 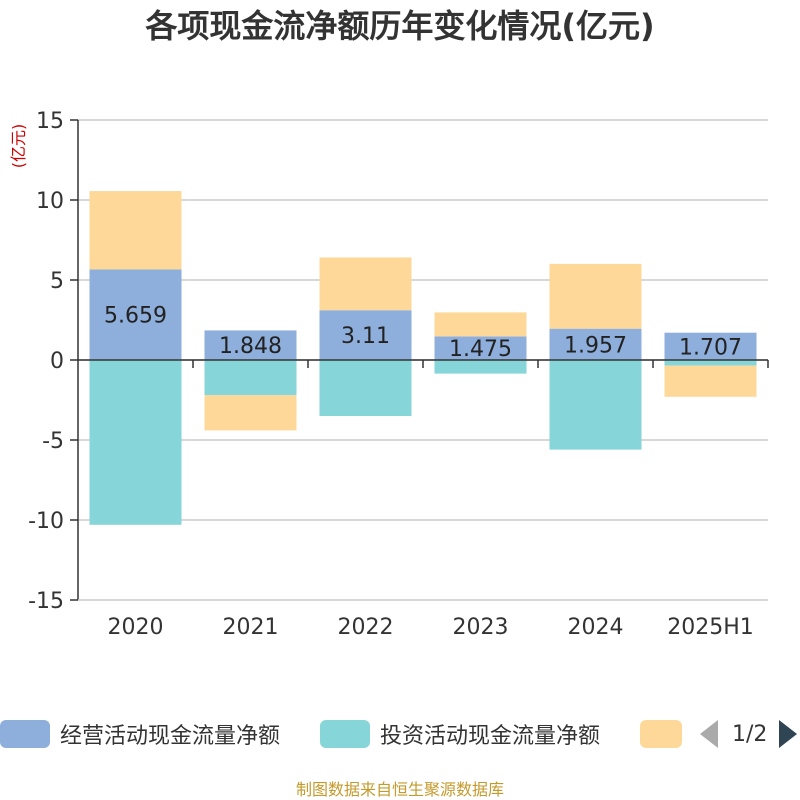 I want to click on bar-s0-2020, so click(x=135, y=314).